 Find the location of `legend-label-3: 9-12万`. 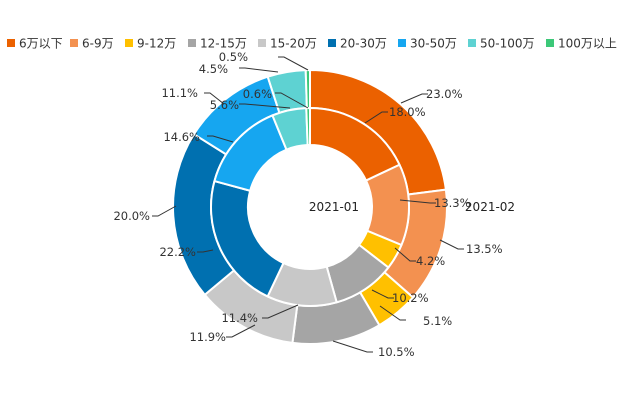

legend-label-3: 9-12万 is located at coordinates (156, 44).